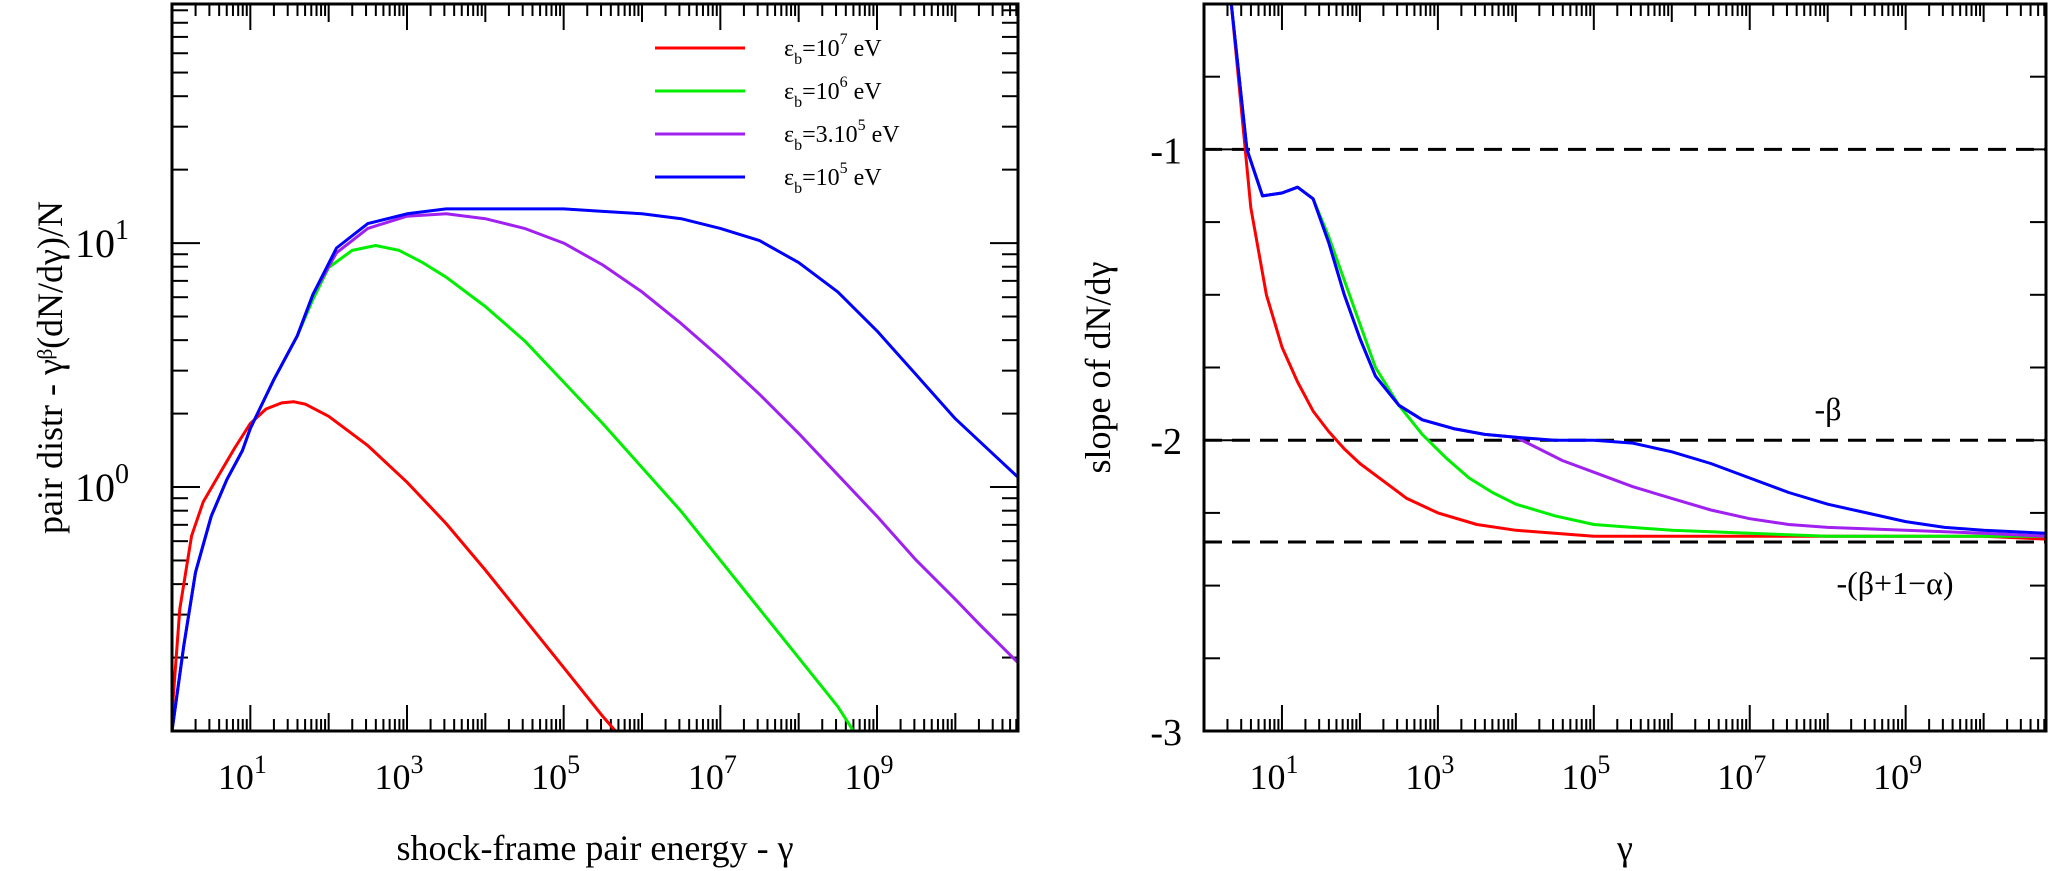 This screenshot has height=871, width=2050. I want to click on y-tick-label: -2, so click(1166, 442).